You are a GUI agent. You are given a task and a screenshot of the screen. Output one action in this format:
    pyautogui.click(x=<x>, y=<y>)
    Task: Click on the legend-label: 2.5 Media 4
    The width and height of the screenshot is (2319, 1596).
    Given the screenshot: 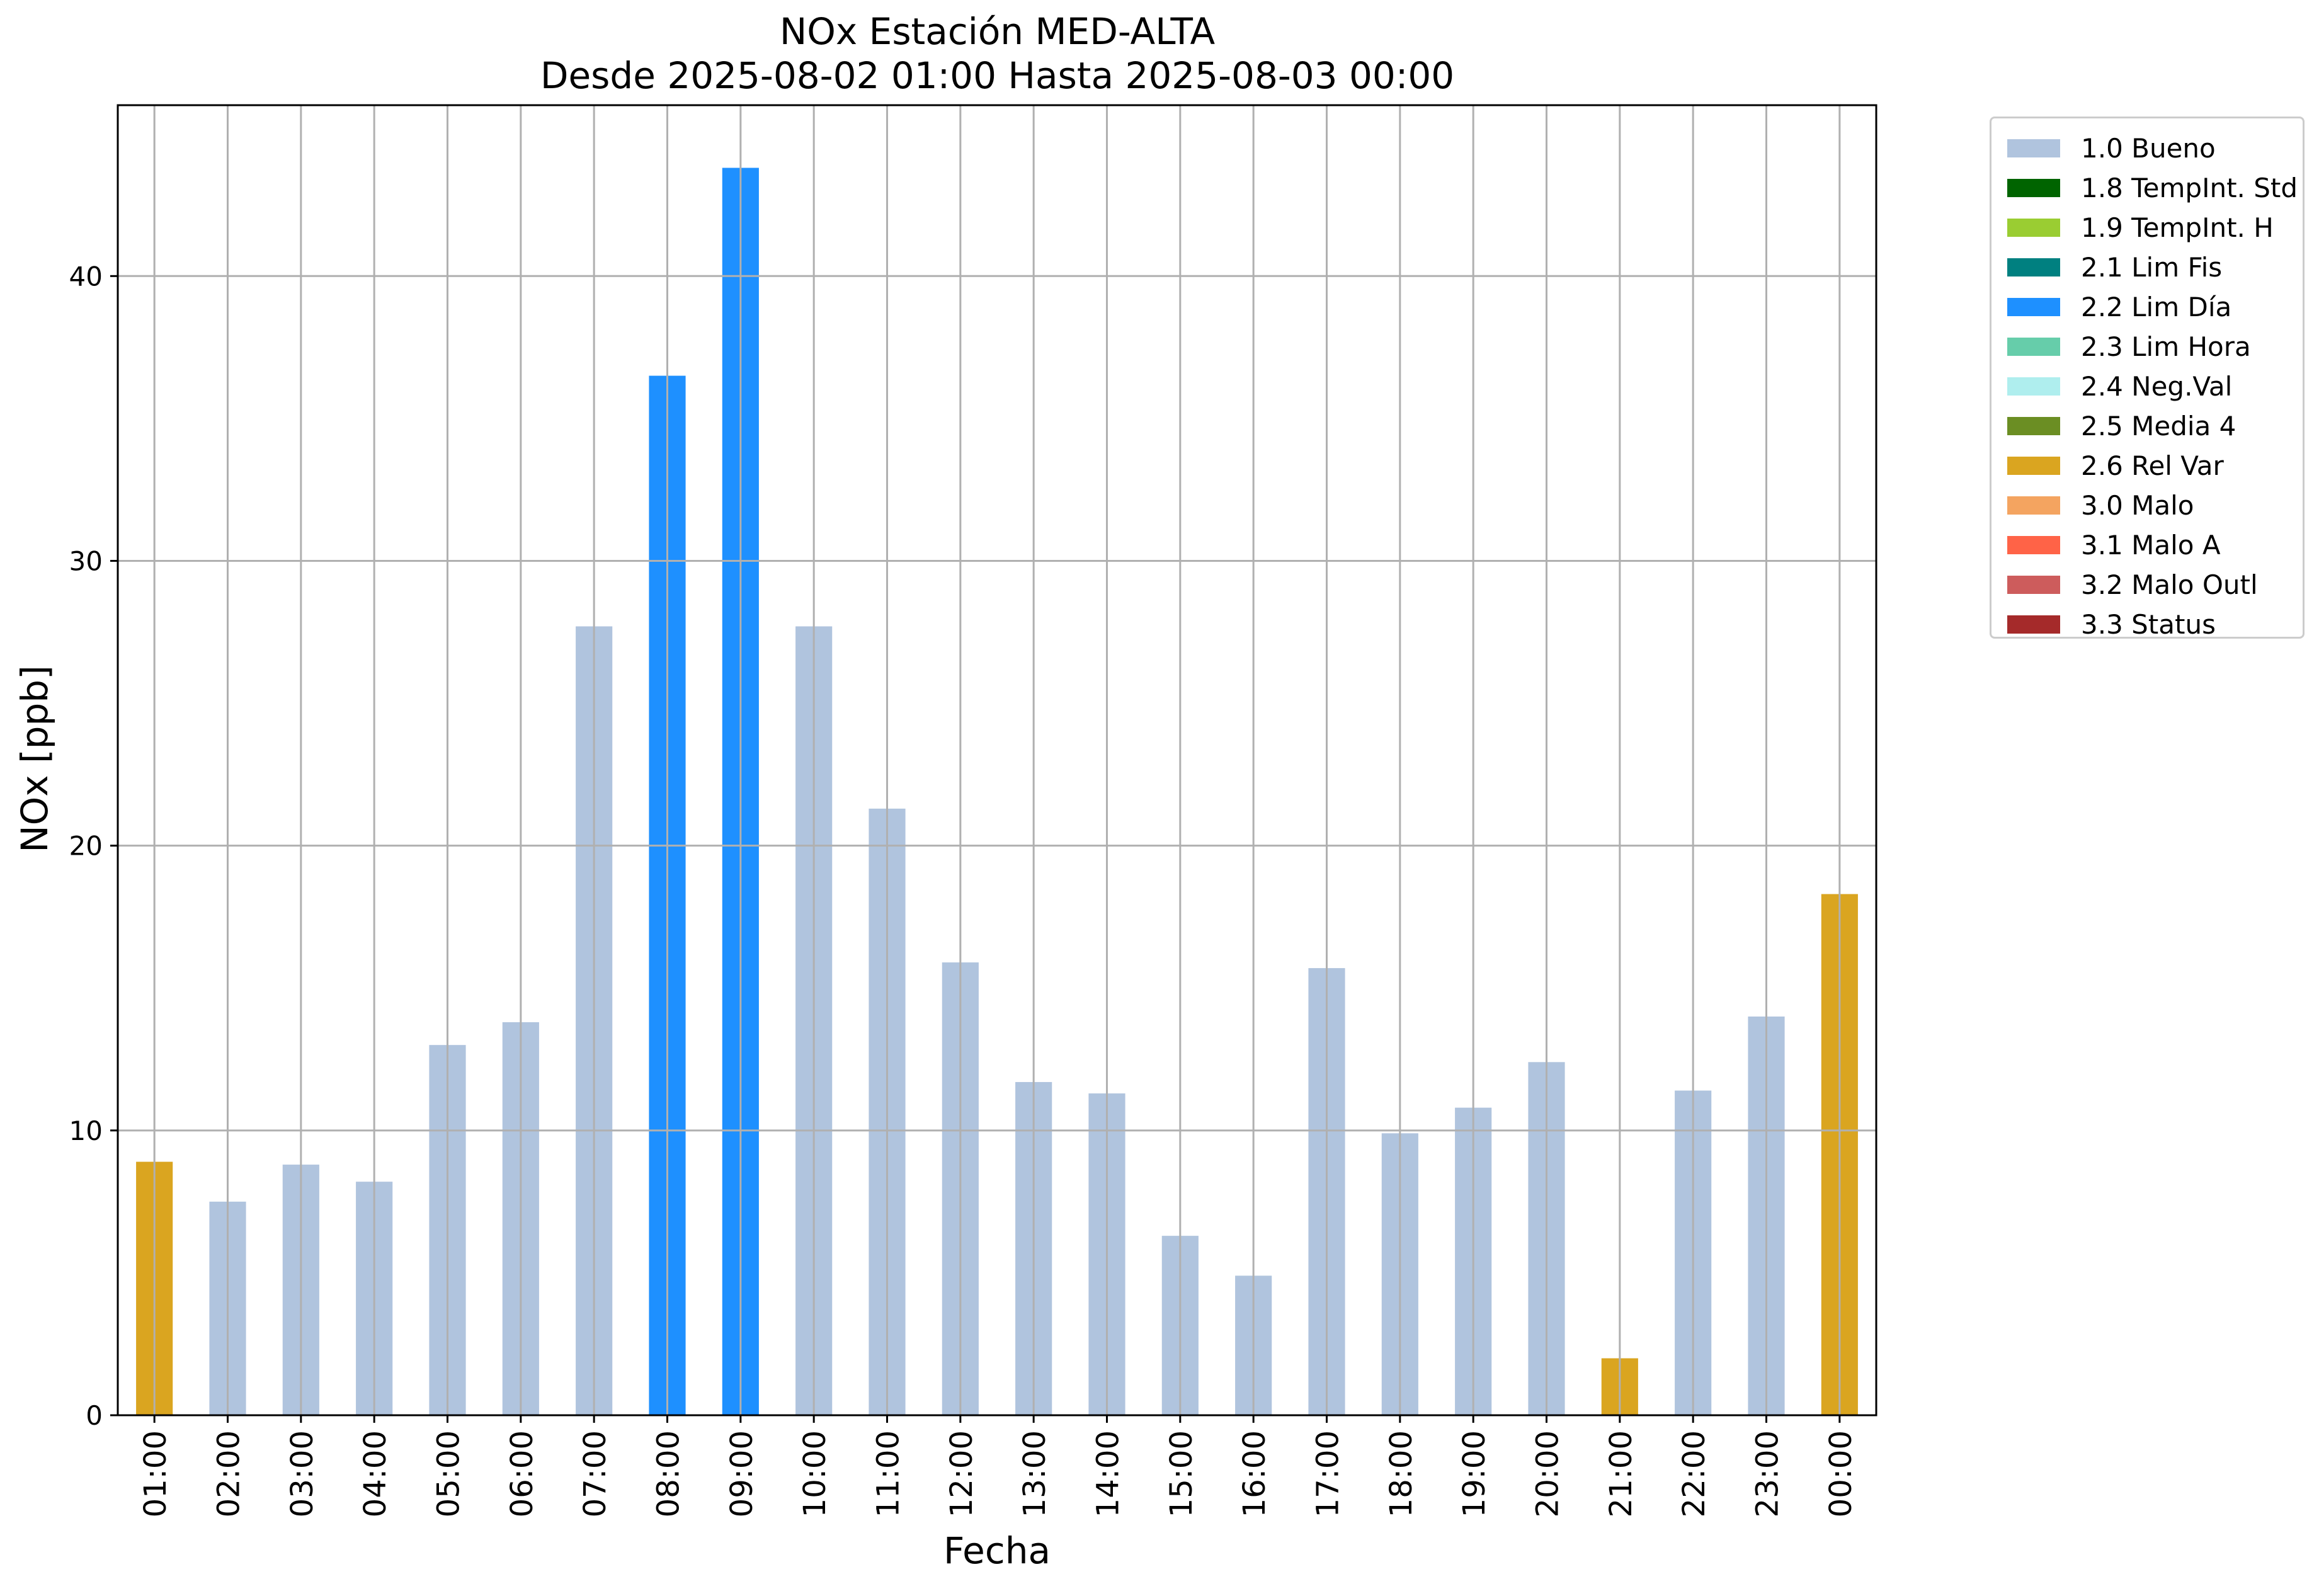 What is the action you would take?
    pyautogui.click(x=2158, y=426)
    